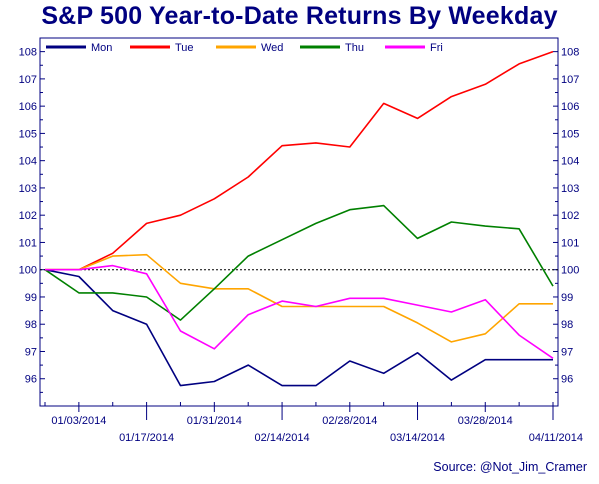  Describe the element at coordinates (31, 325) in the screenshot. I see `y-tick-label-left: 98` at that location.